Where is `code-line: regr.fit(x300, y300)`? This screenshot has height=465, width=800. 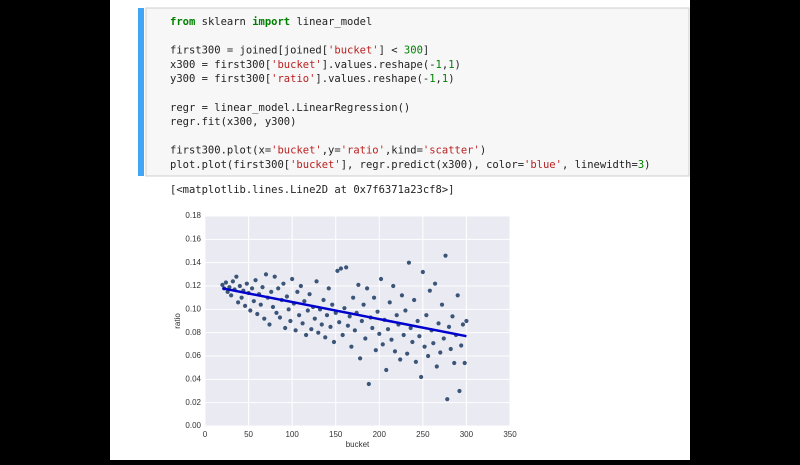 code-line: regr.fit(x300, y300) is located at coordinates (233, 122).